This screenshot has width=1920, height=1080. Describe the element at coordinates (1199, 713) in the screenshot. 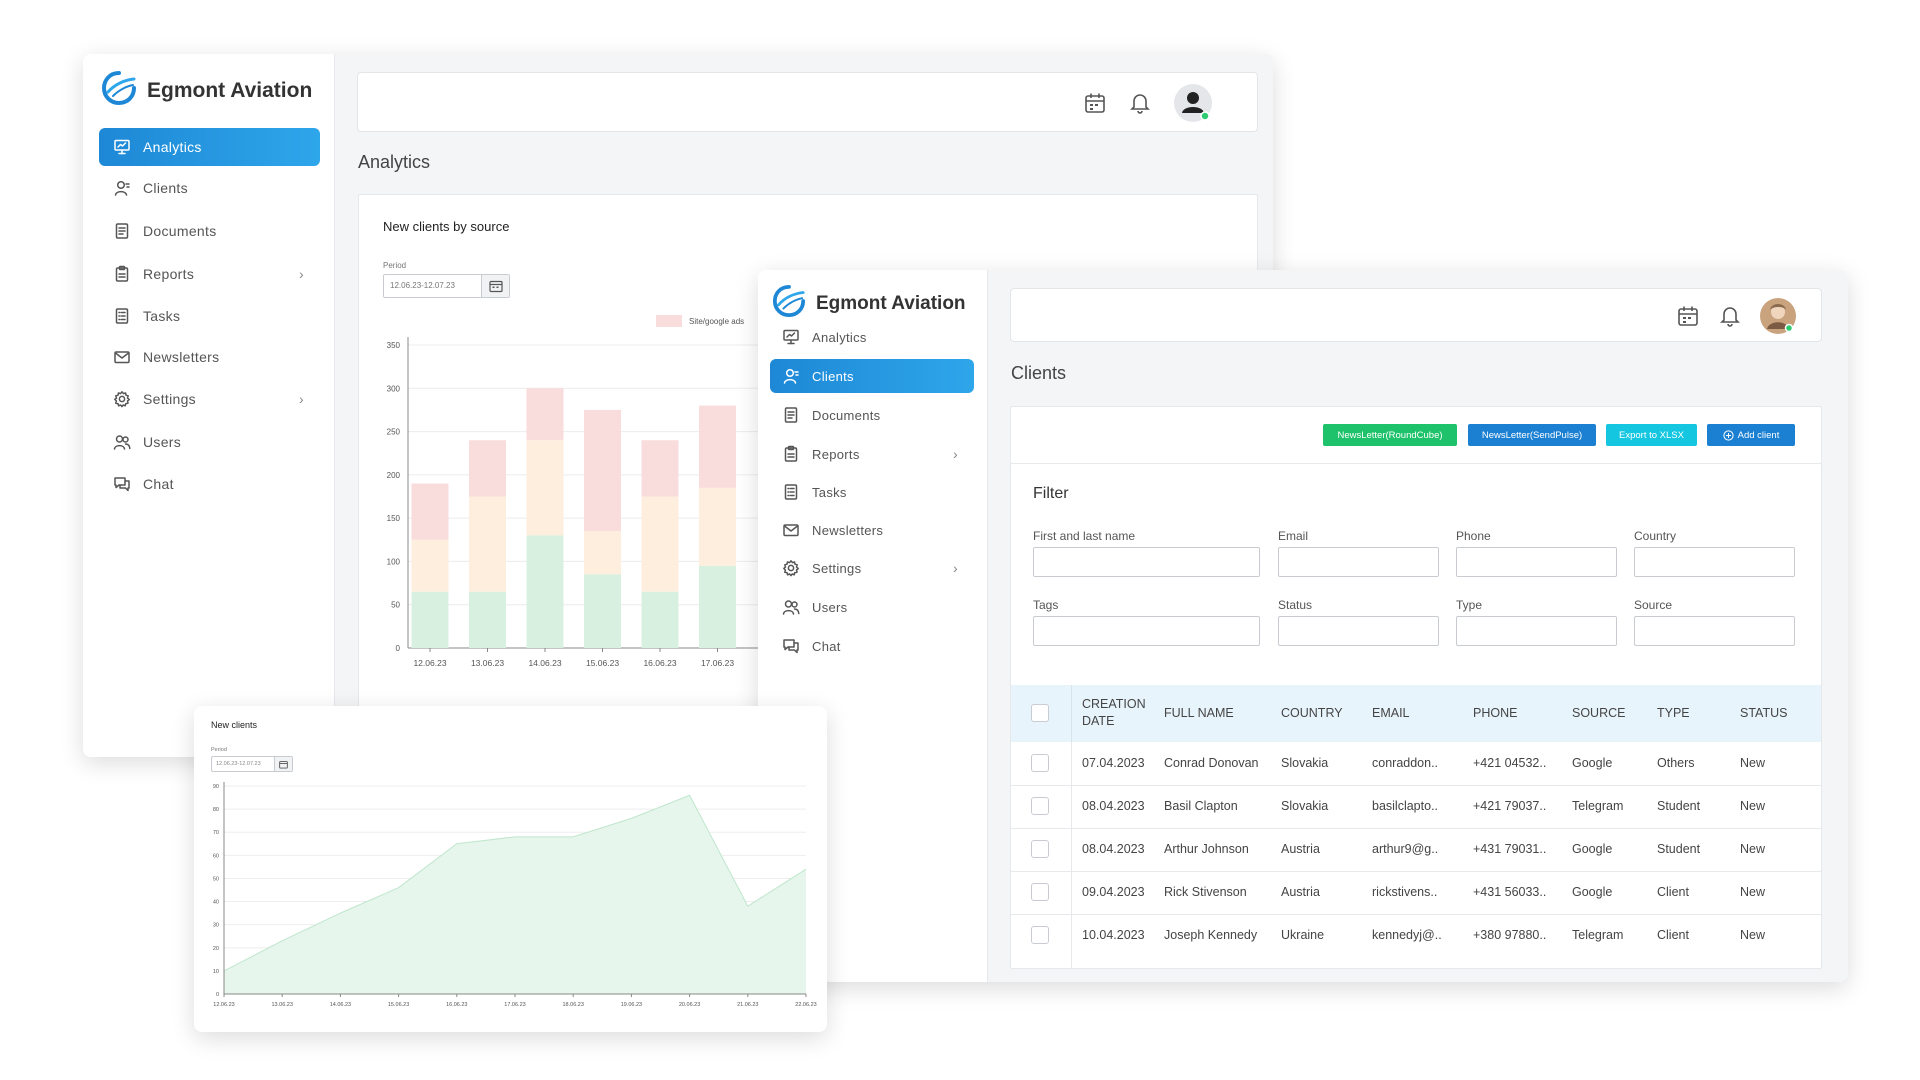

I see `col-full-name: FULL NAME` at that location.